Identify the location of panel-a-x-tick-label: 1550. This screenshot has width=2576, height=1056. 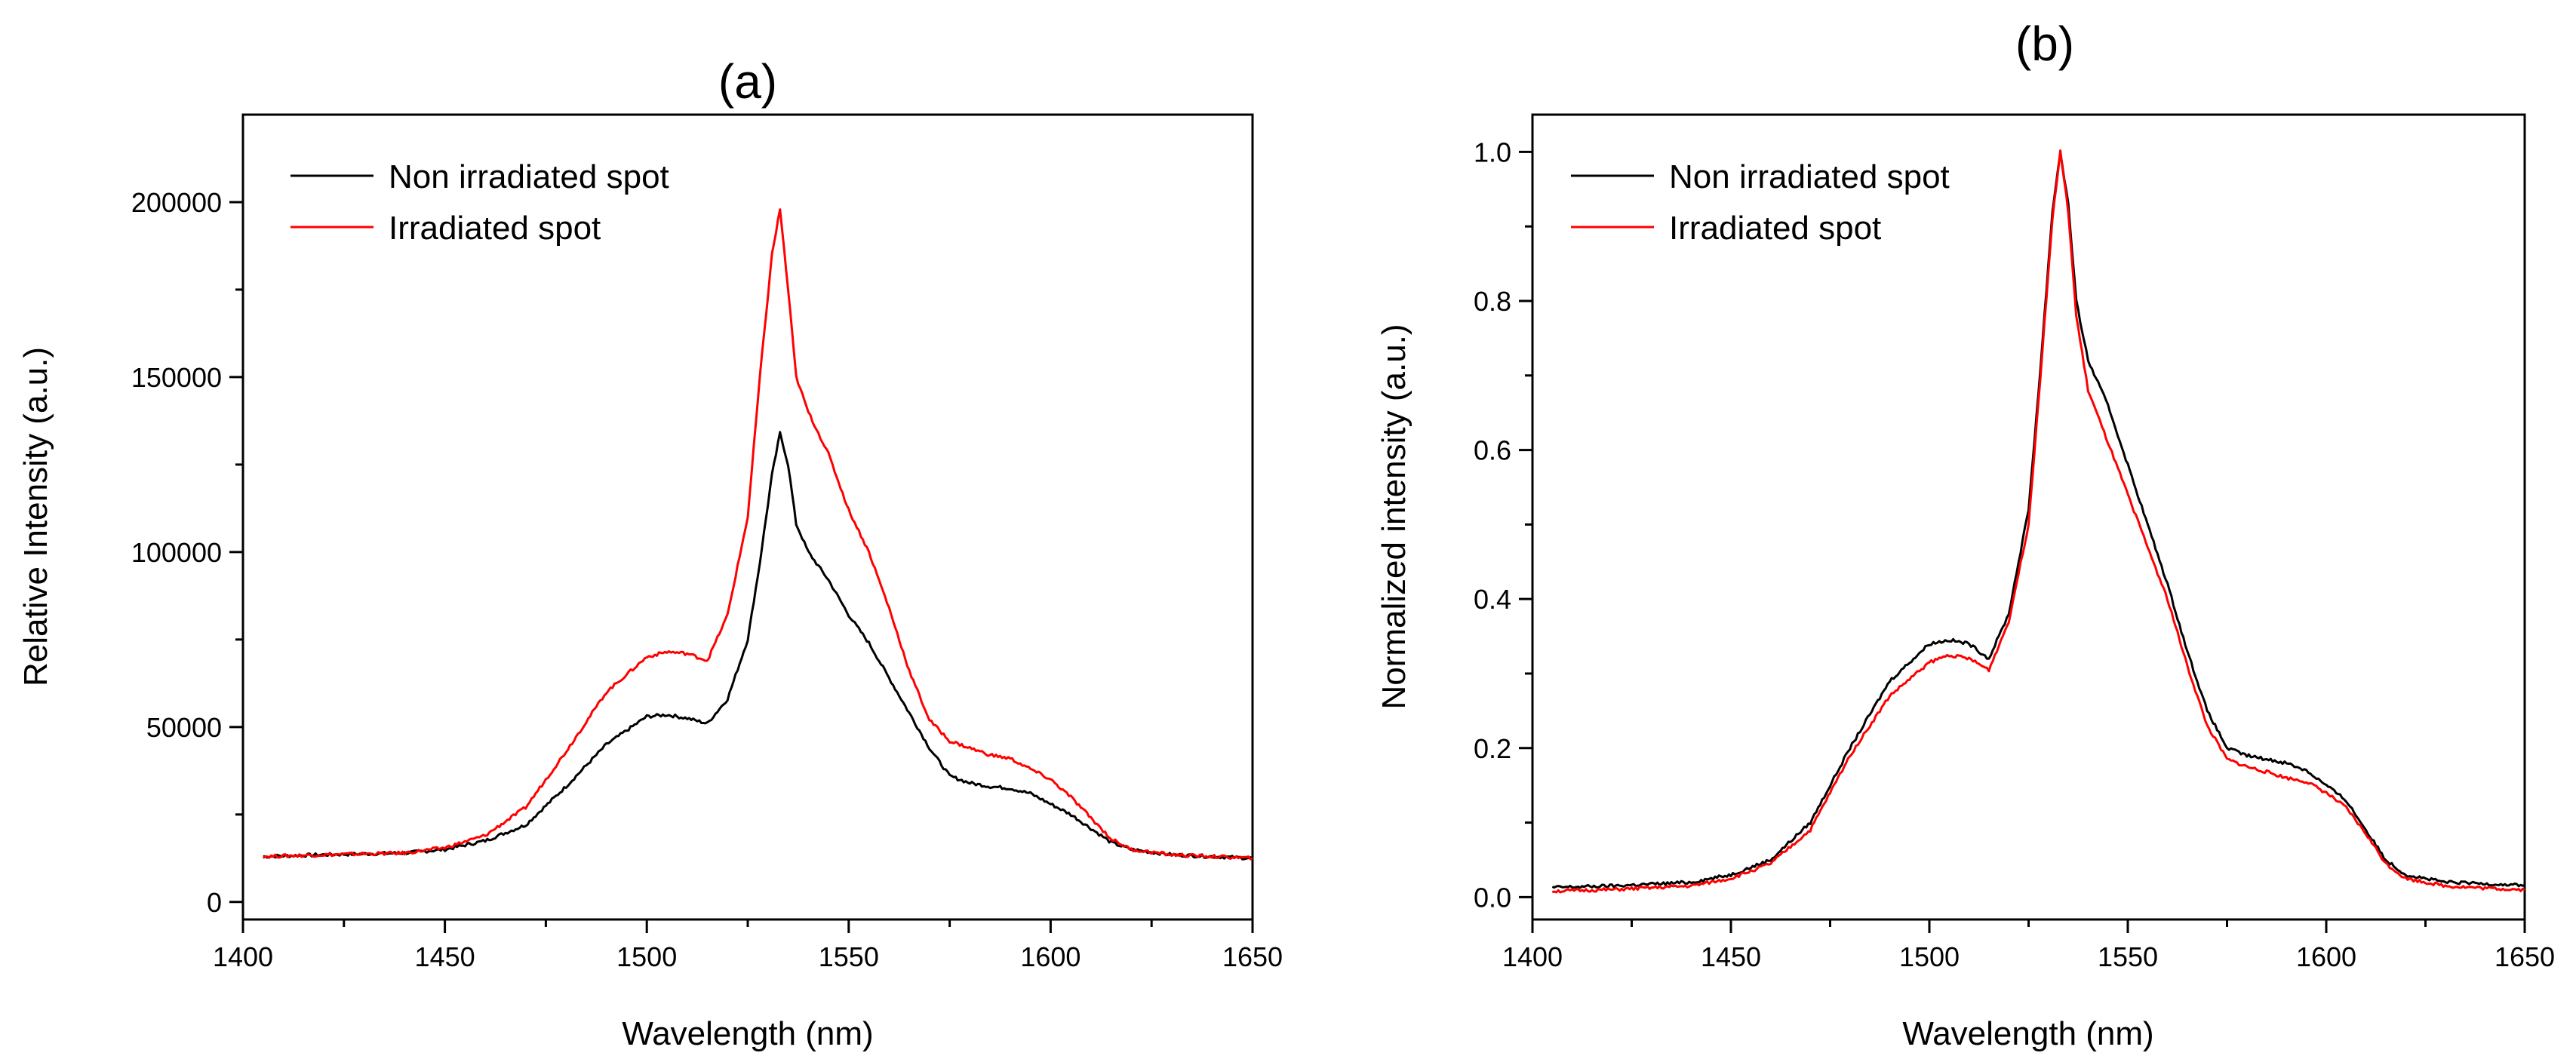
(849, 957).